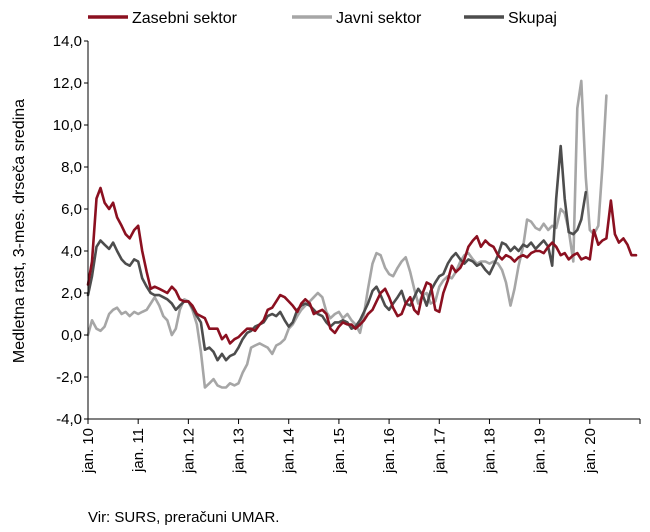 Image resolution: width=650 pixels, height=532 pixels. What do you see at coordinates (183, 517) in the screenshot?
I see `source-note: Vir: SURS, preračuni UMAR.` at bounding box center [183, 517].